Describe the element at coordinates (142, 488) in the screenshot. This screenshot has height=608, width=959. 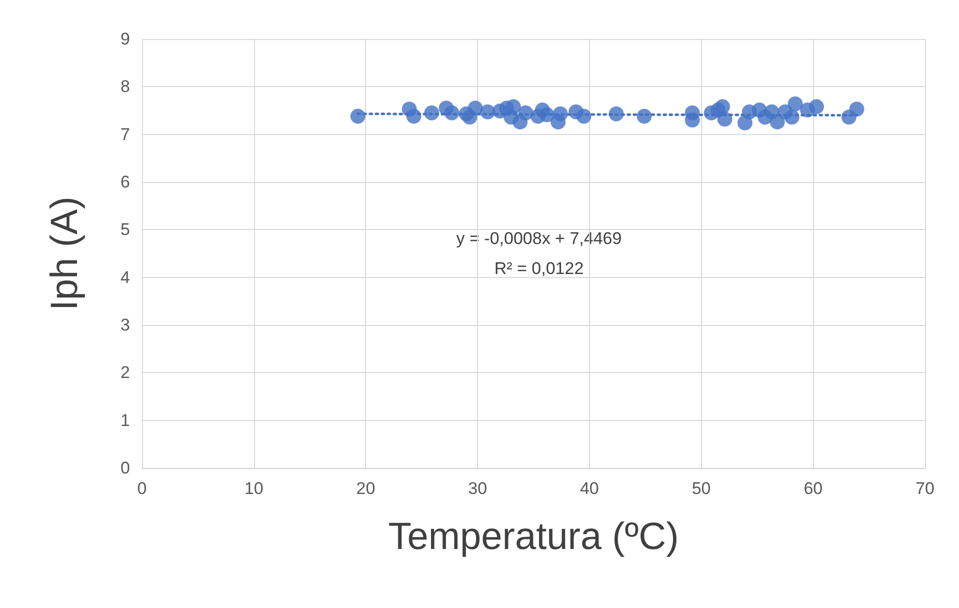
I see `x-tick-label: 0` at that location.